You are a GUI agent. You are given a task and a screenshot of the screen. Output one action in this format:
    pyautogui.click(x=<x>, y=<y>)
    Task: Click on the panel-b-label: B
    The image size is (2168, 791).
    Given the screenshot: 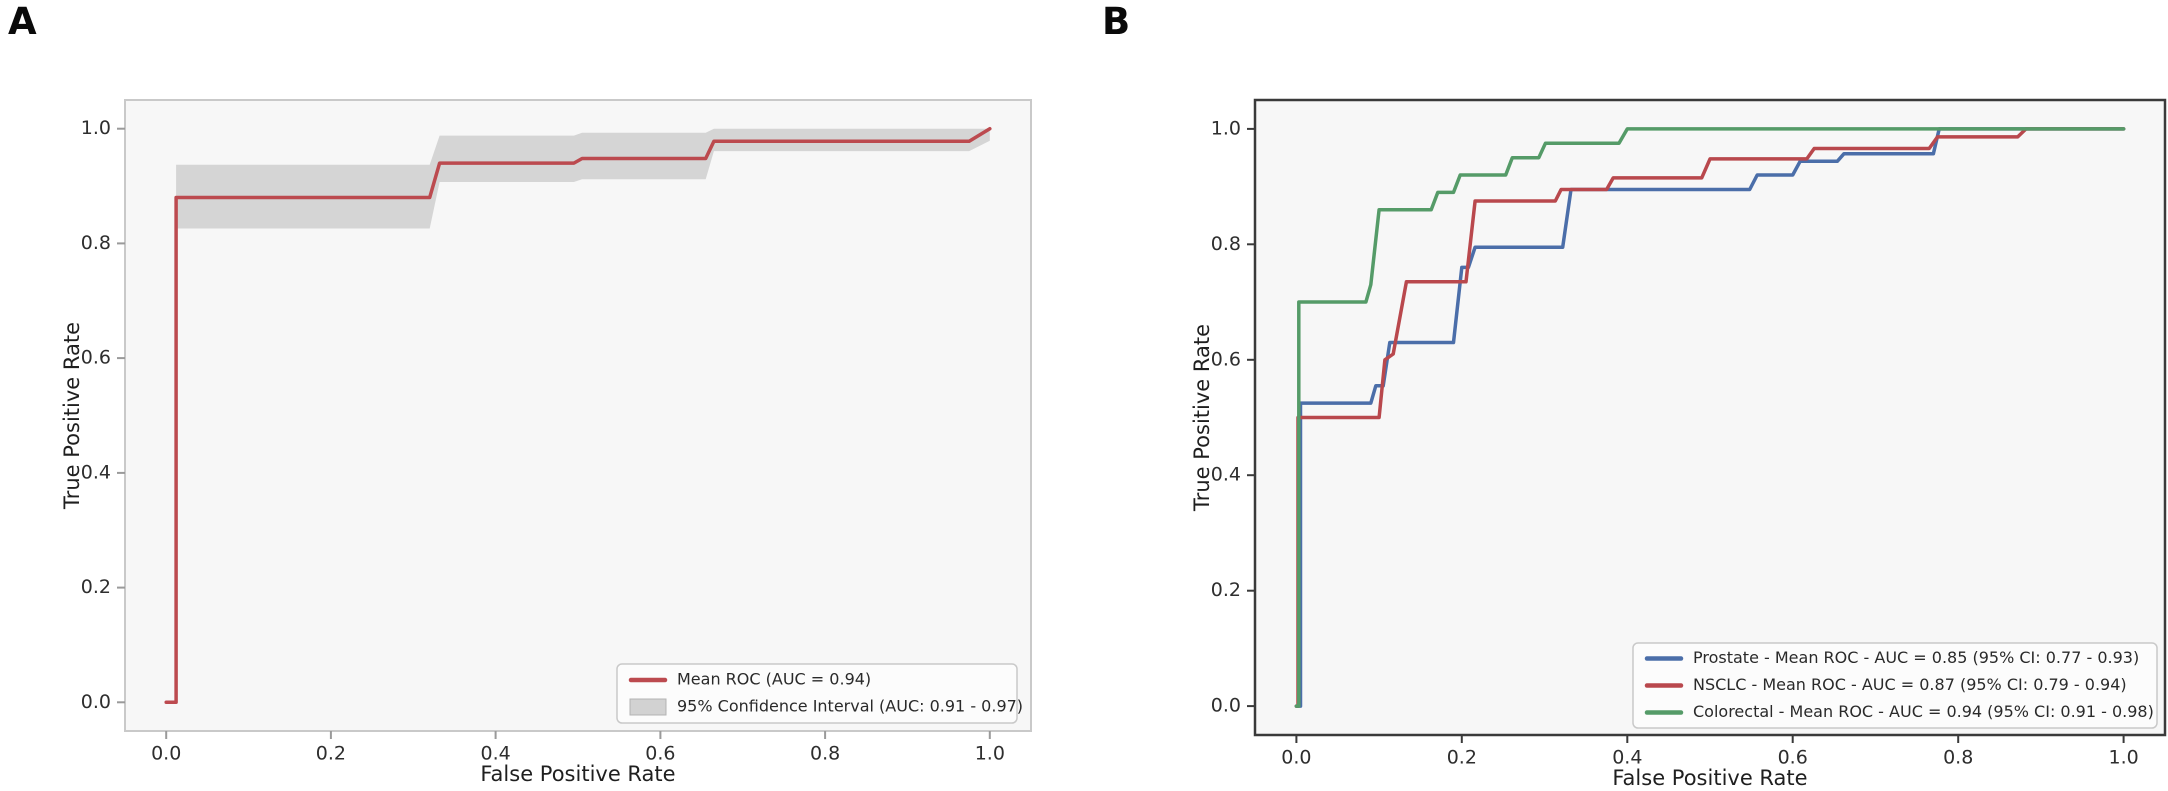 What is the action you would take?
    pyautogui.click(x=1116, y=21)
    